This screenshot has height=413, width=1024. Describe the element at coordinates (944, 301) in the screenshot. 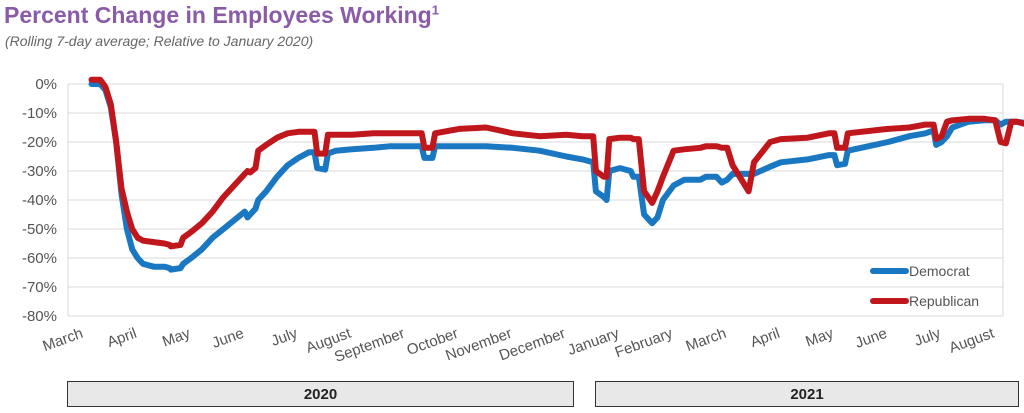

I see `legend-label-republican: Republican` at that location.